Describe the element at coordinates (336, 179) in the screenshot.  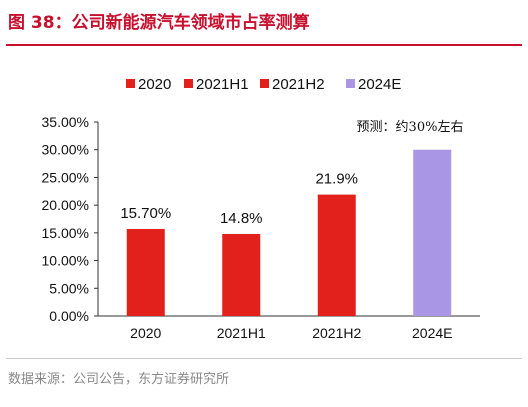
I see `data-label: 21.9%` at that location.